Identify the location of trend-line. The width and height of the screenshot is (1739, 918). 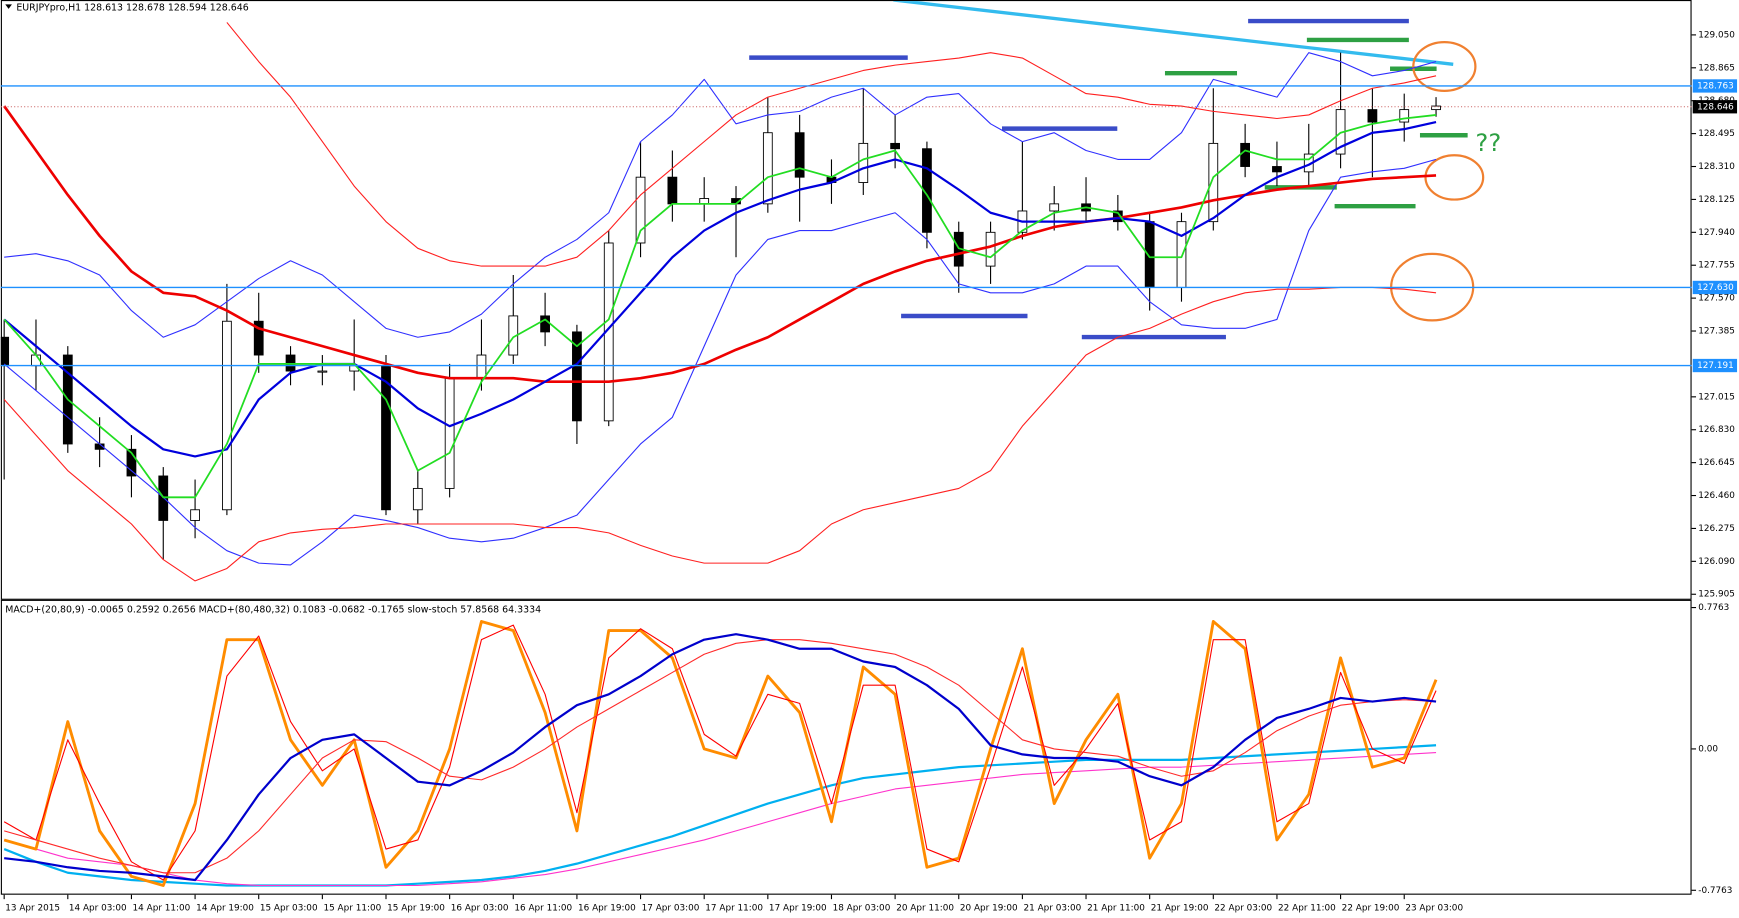
(1173, 33).